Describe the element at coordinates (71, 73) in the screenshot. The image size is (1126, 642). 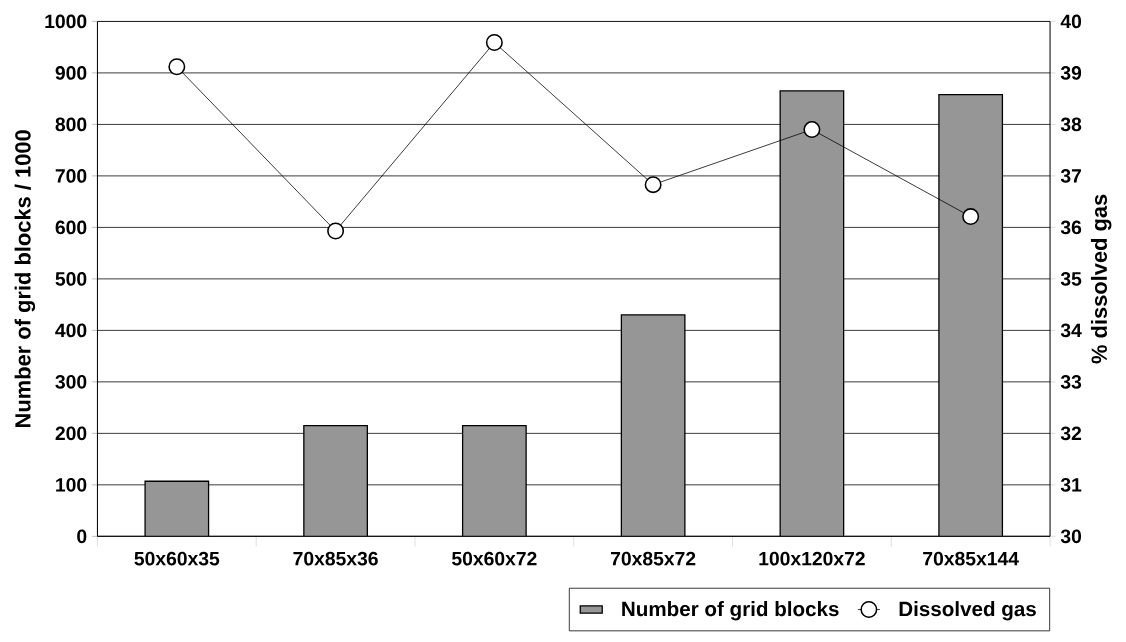
I see `y-tick-label: 900` at that location.